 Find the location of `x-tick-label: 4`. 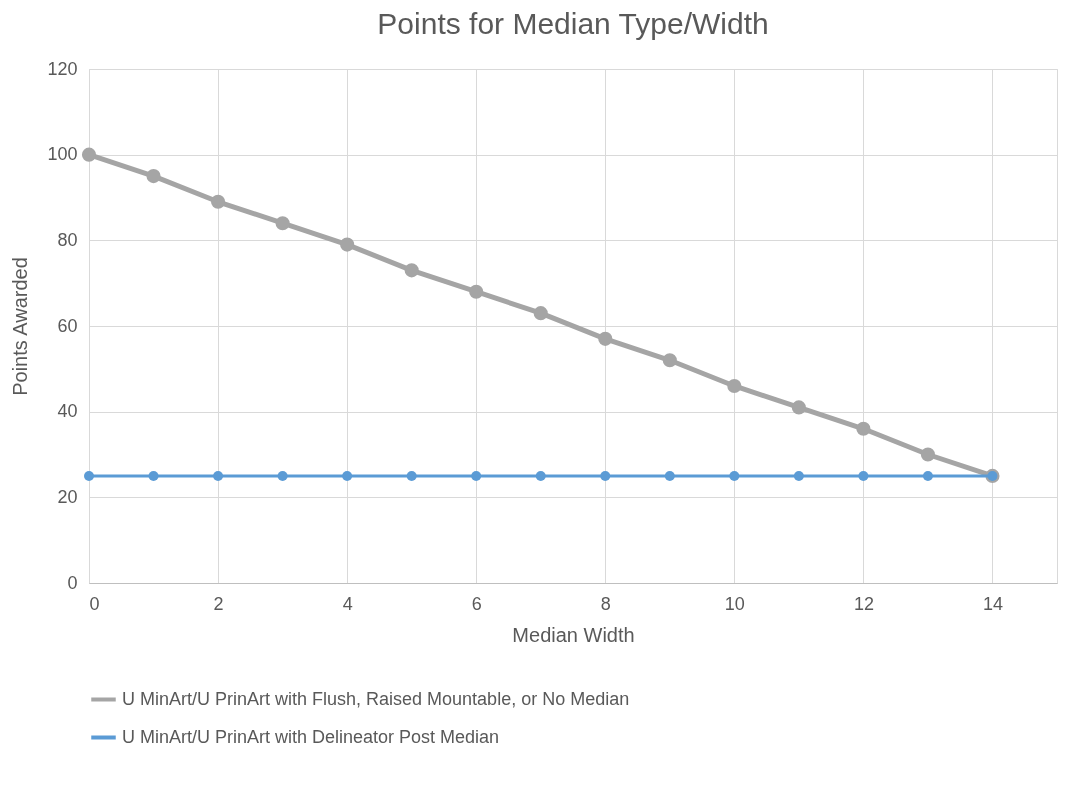

x-tick-label: 4 is located at coordinates (347, 603).